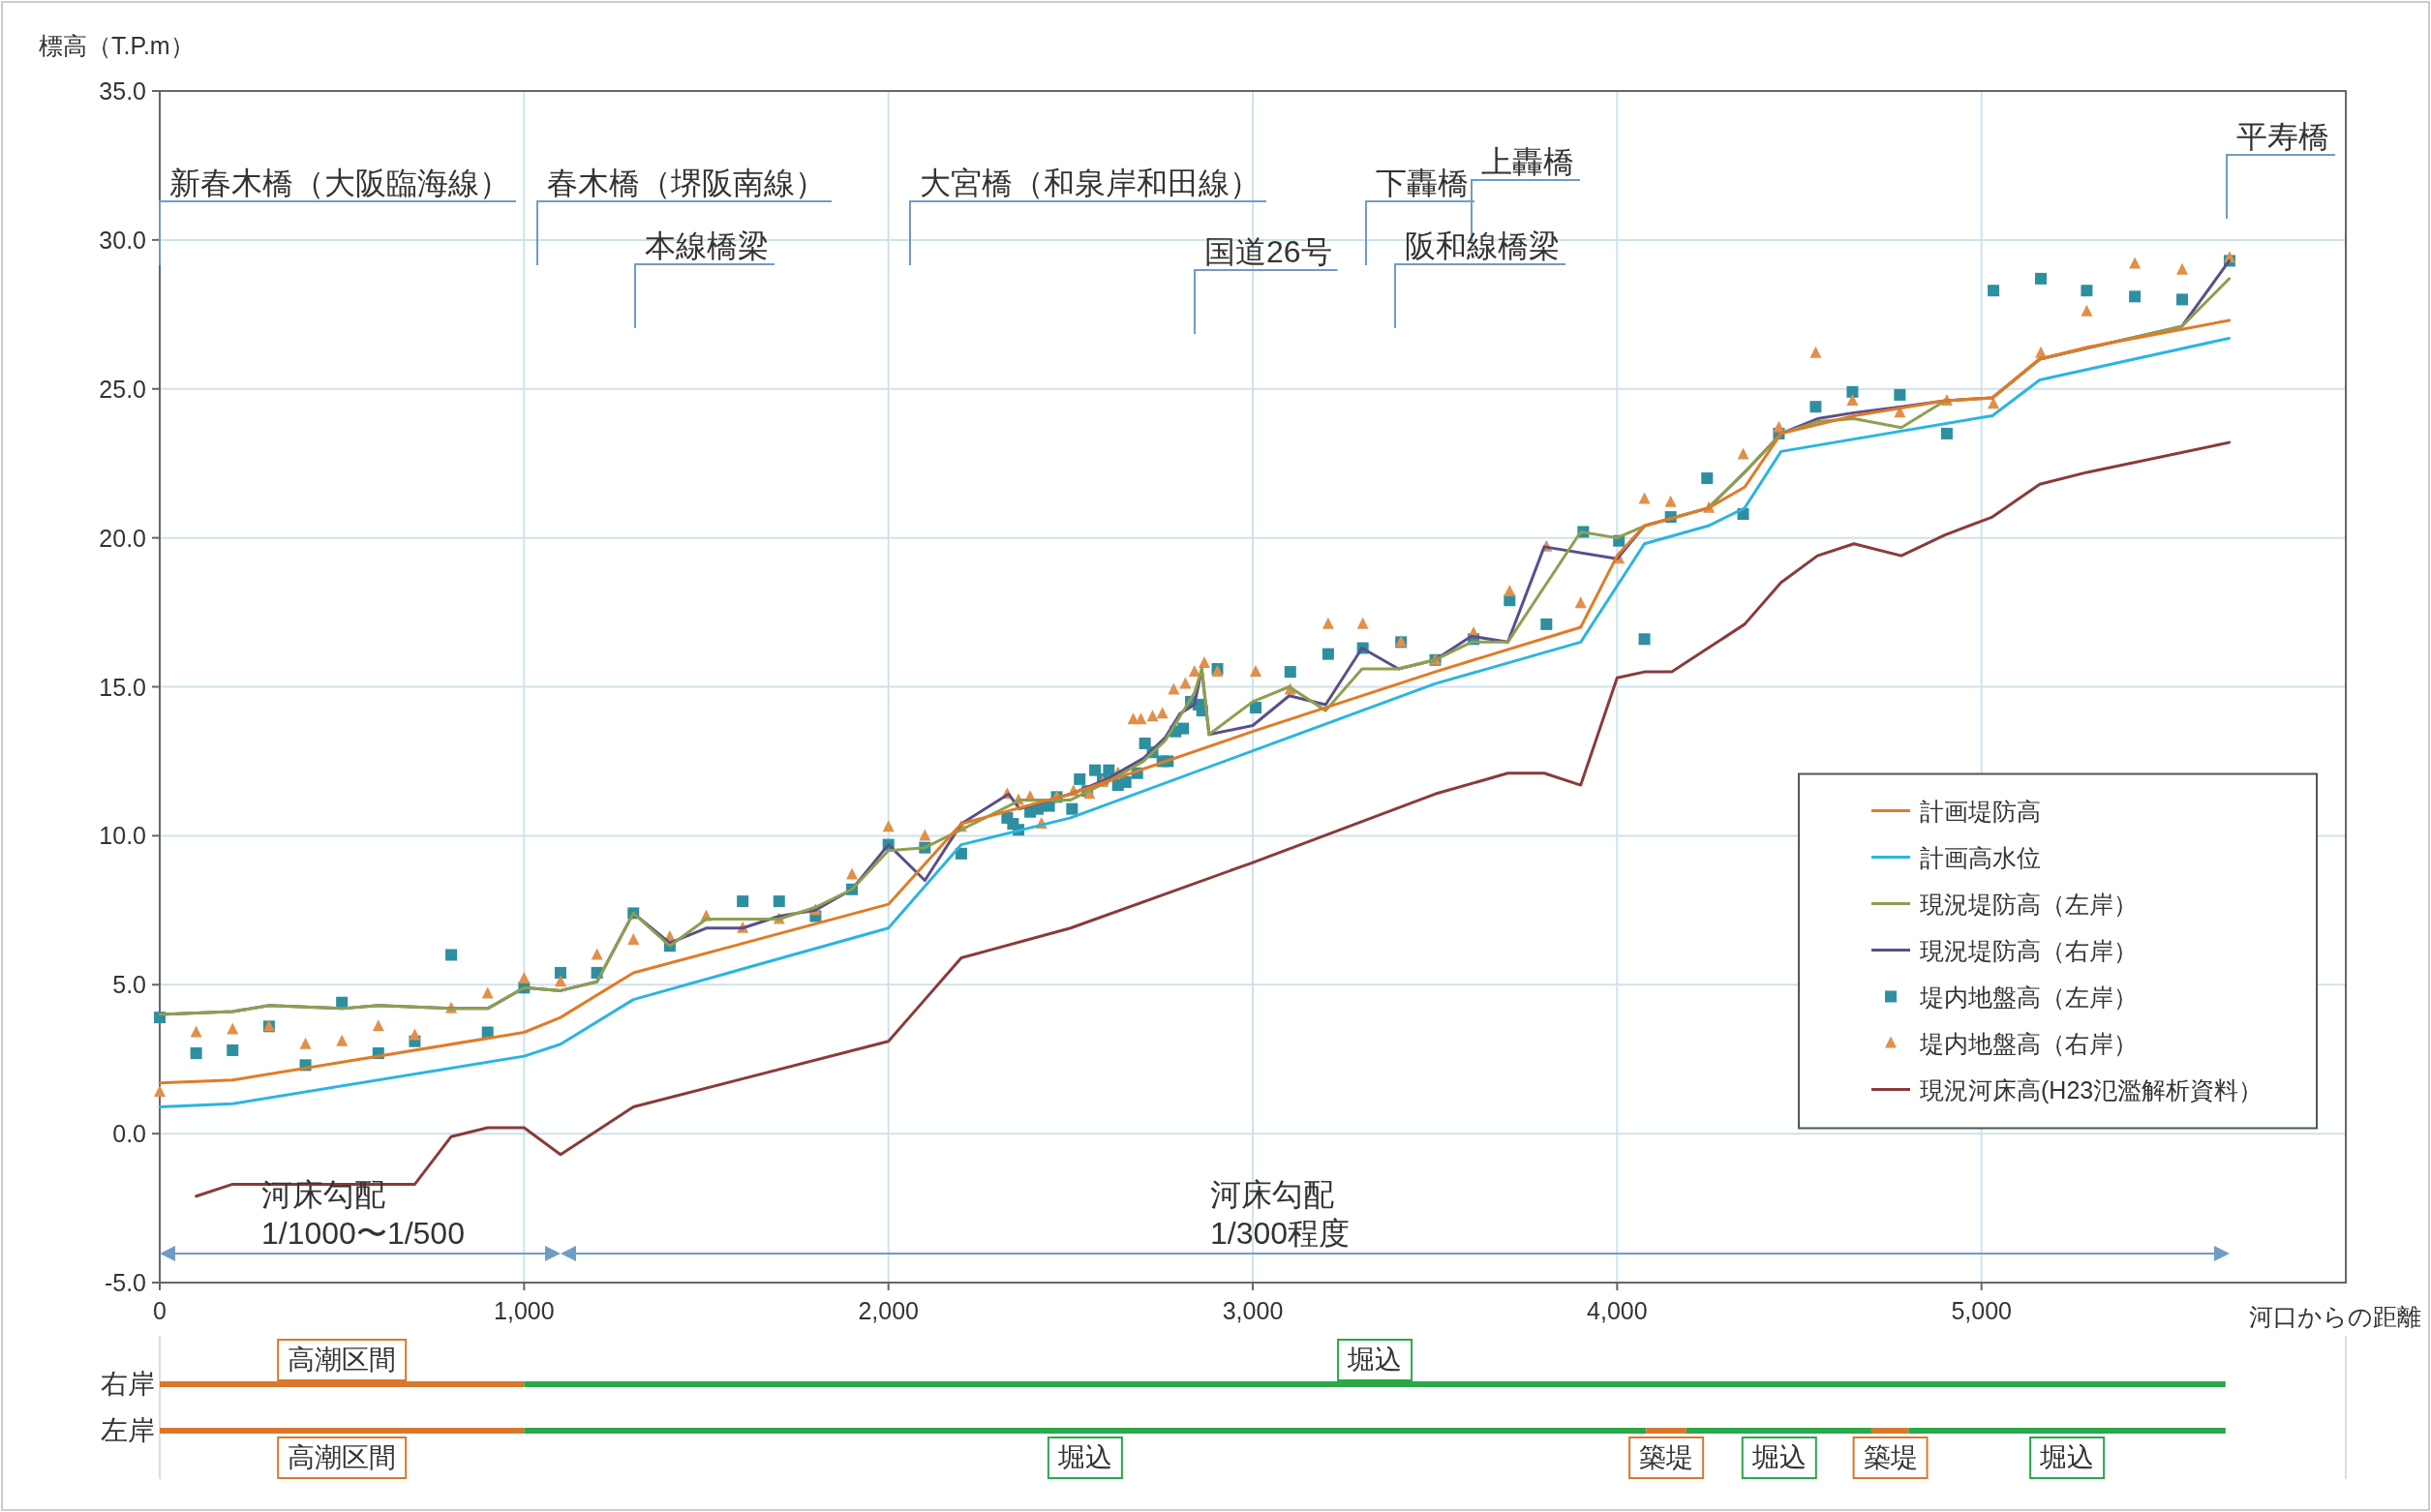 The image size is (2431, 1512). Describe the element at coordinates (1482, 245) in the screenshot. I see `annotation: 阪和線橋梁` at that location.